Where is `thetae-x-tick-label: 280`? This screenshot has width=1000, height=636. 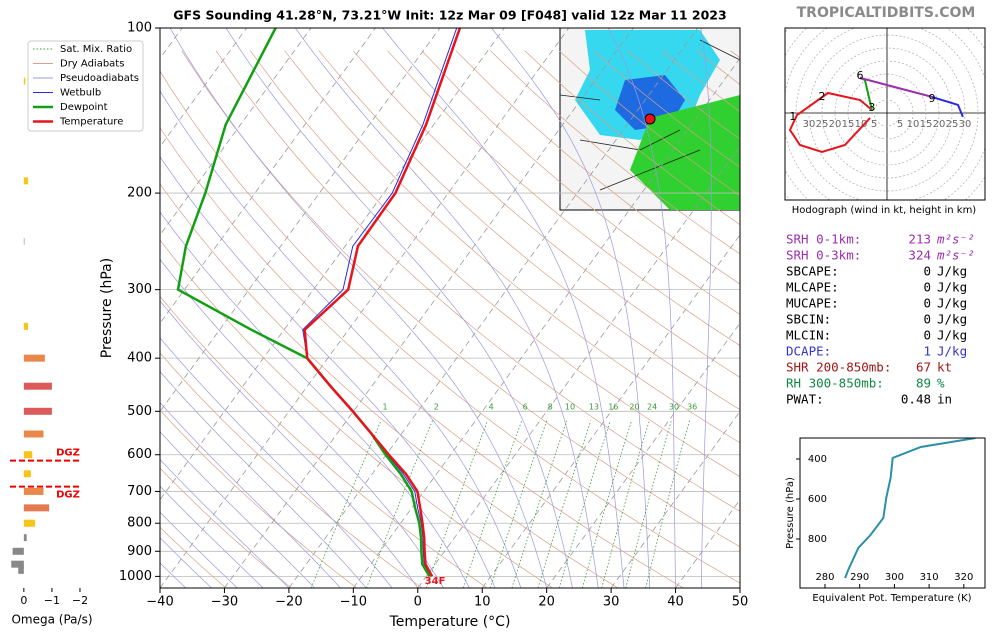
thetae-x-tick-label: 280 is located at coordinates (824, 577).